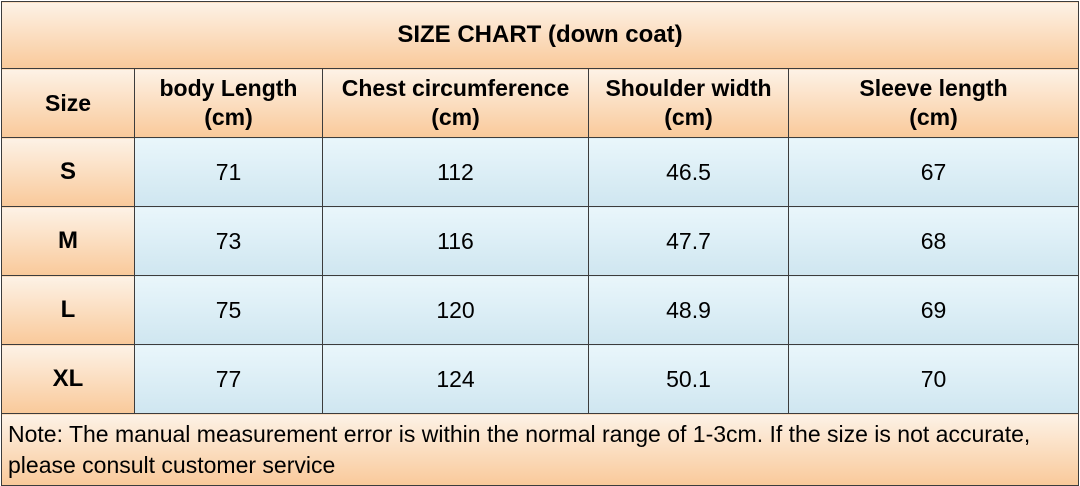 This screenshot has height=486, width=1080. What do you see at coordinates (228, 379) in the screenshot?
I see `body-length-value: 77` at bounding box center [228, 379].